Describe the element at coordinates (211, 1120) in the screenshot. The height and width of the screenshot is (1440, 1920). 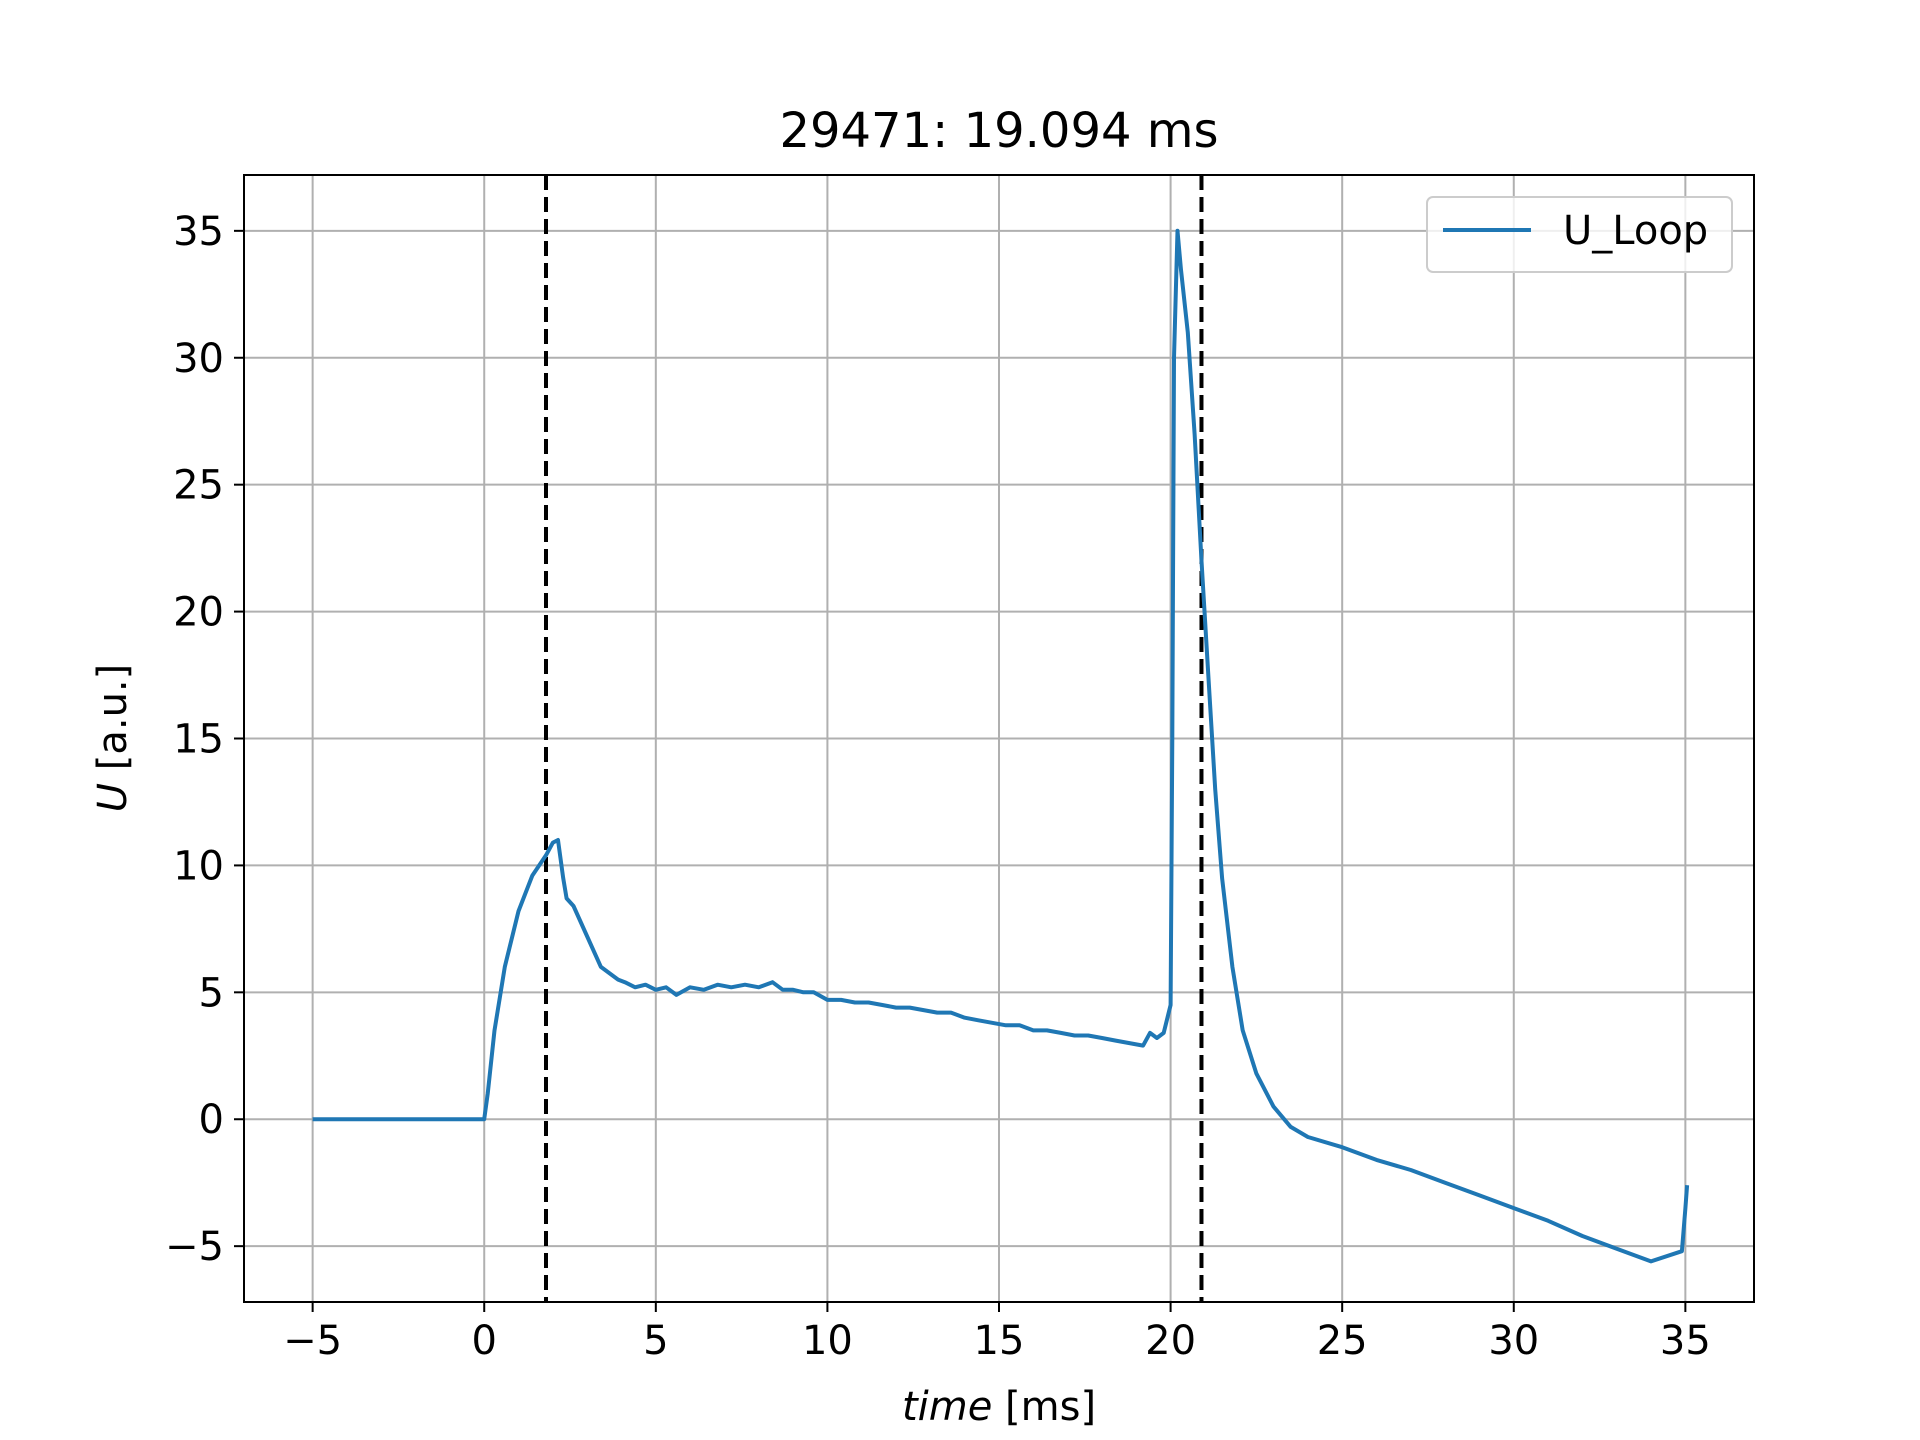
I see `y-tick-label: 0` at that location.